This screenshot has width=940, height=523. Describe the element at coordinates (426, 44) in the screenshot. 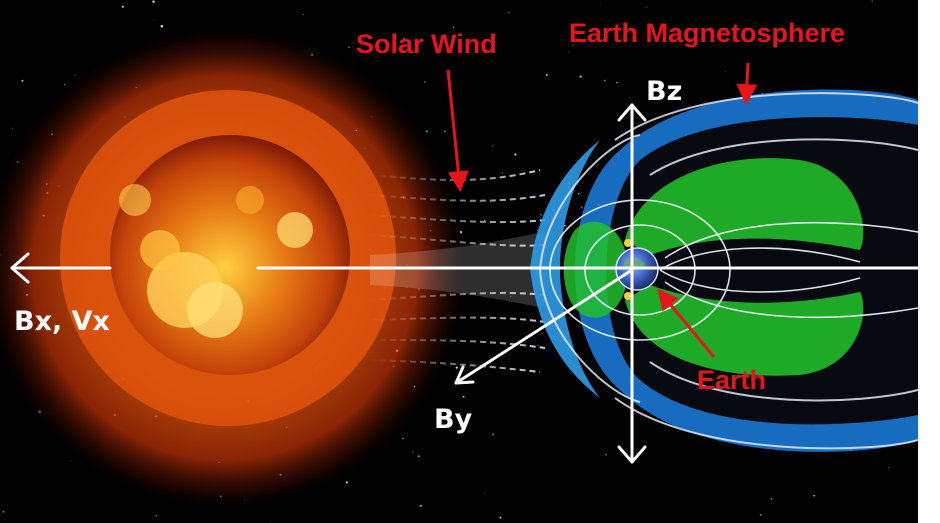

I see `solar-wind-label: Solar Wind` at that location.